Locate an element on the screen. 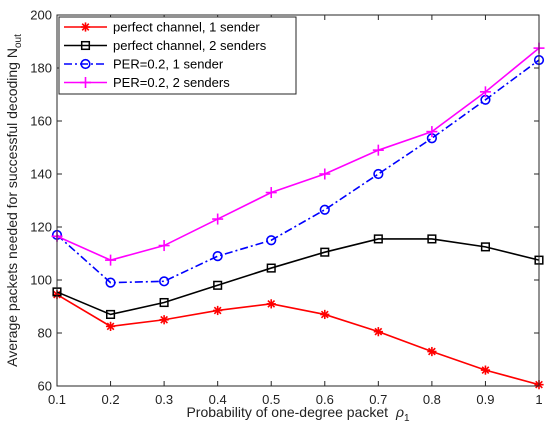 The image size is (550, 439). legend-label: perfect channel, 2 senders is located at coordinates (190, 45).